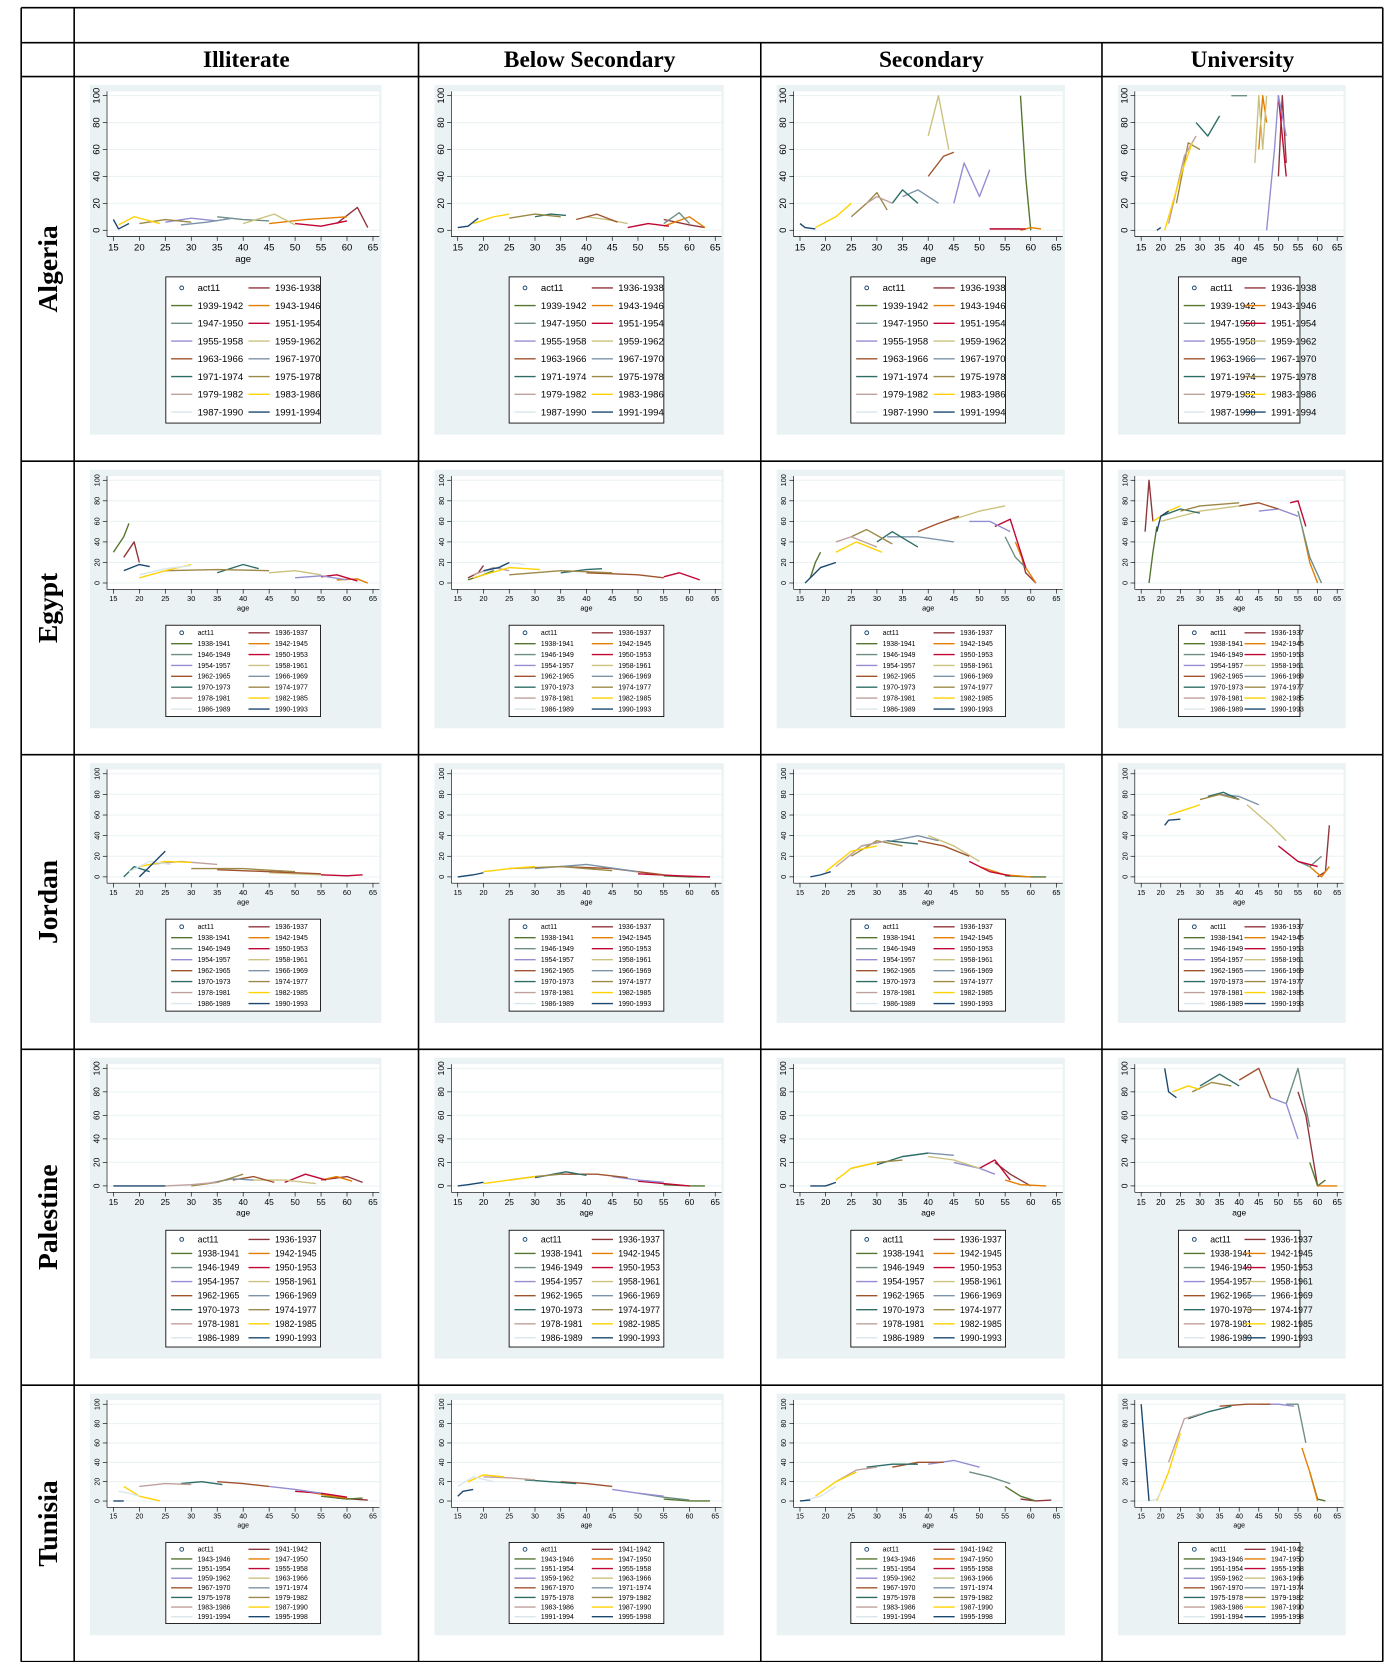 The width and height of the screenshot is (1387, 1662). I want to click on legend-label: 1986-1989, so click(904, 1338).